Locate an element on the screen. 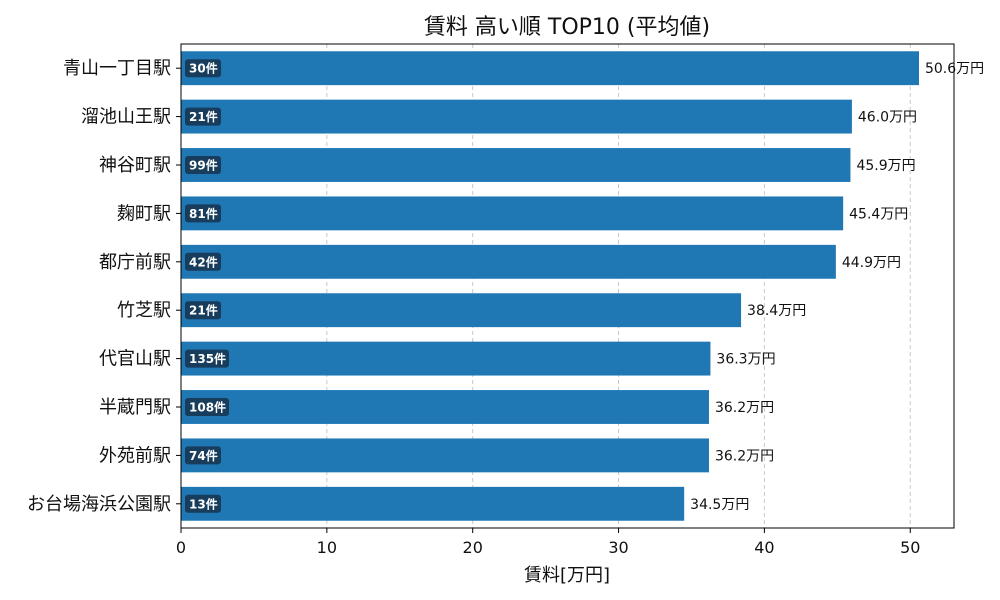 This screenshot has height=600, width=1000. value-label: 38.4万円 is located at coordinates (776, 311).